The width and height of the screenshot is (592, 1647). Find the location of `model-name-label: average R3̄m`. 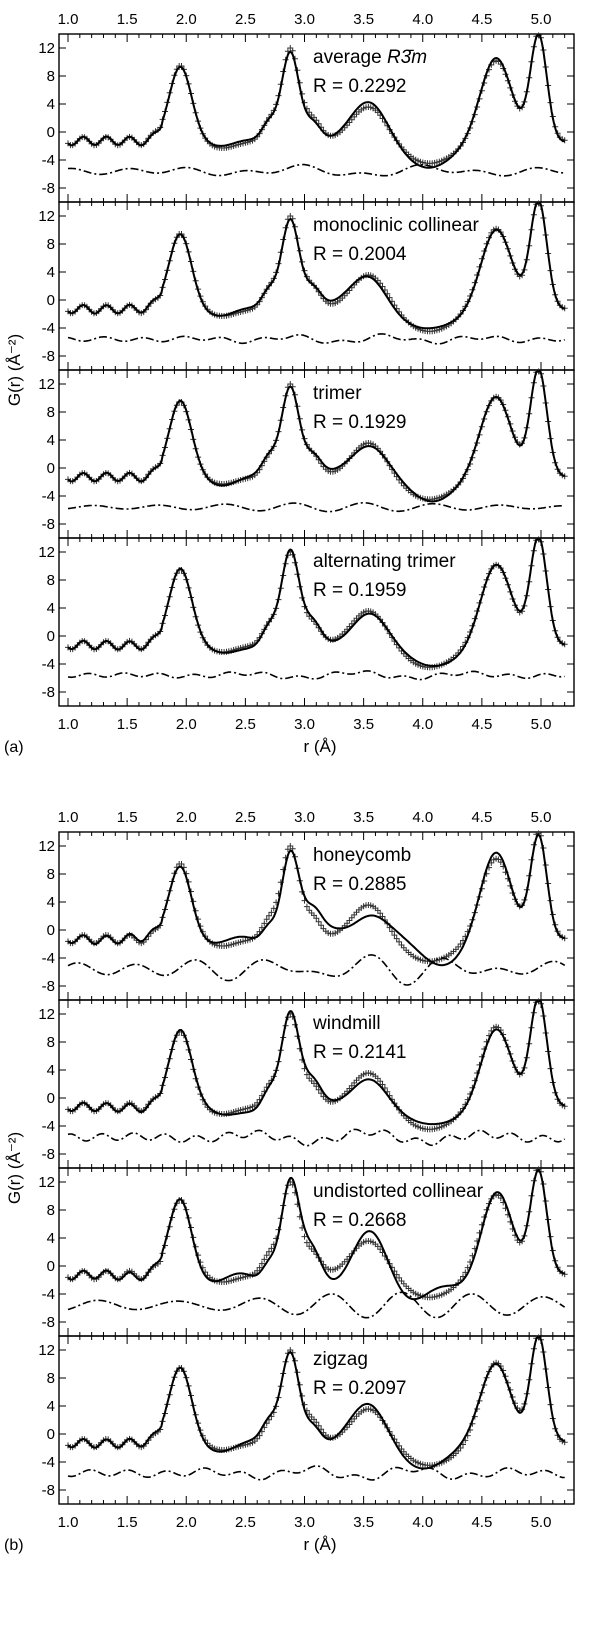

model-name-label: average R3̄m is located at coordinates (370, 57).